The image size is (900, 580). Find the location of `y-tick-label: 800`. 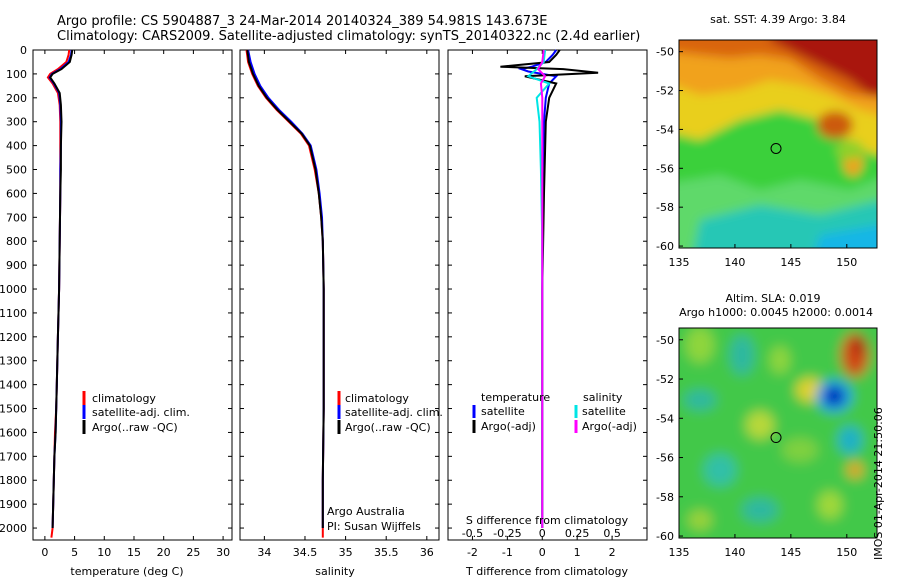

y-tick-label: 800 is located at coordinates (16, 241).